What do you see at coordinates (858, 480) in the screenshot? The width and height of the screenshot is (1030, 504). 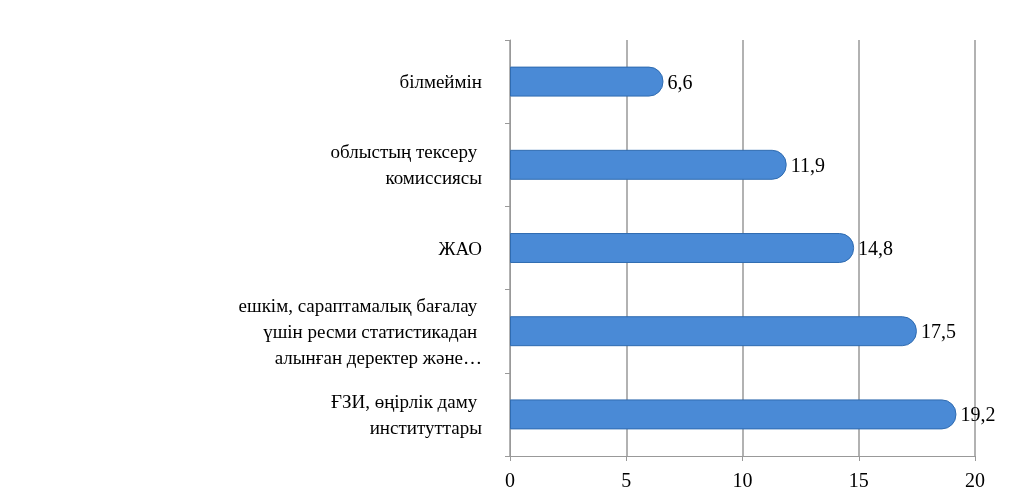 I see `x-tick-label: 15` at bounding box center [858, 480].